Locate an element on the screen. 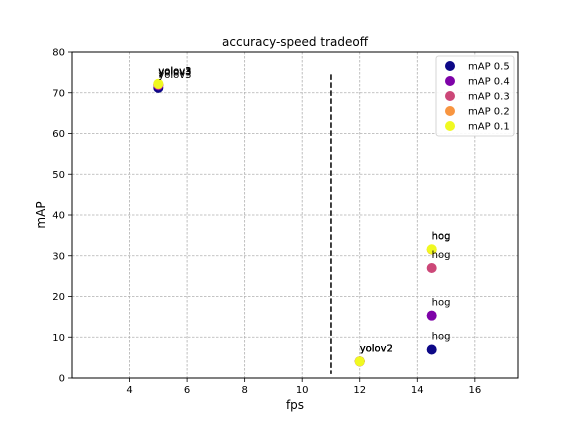 The width and height of the screenshot is (576, 432). x-tick-label: 8 is located at coordinates (244, 390).